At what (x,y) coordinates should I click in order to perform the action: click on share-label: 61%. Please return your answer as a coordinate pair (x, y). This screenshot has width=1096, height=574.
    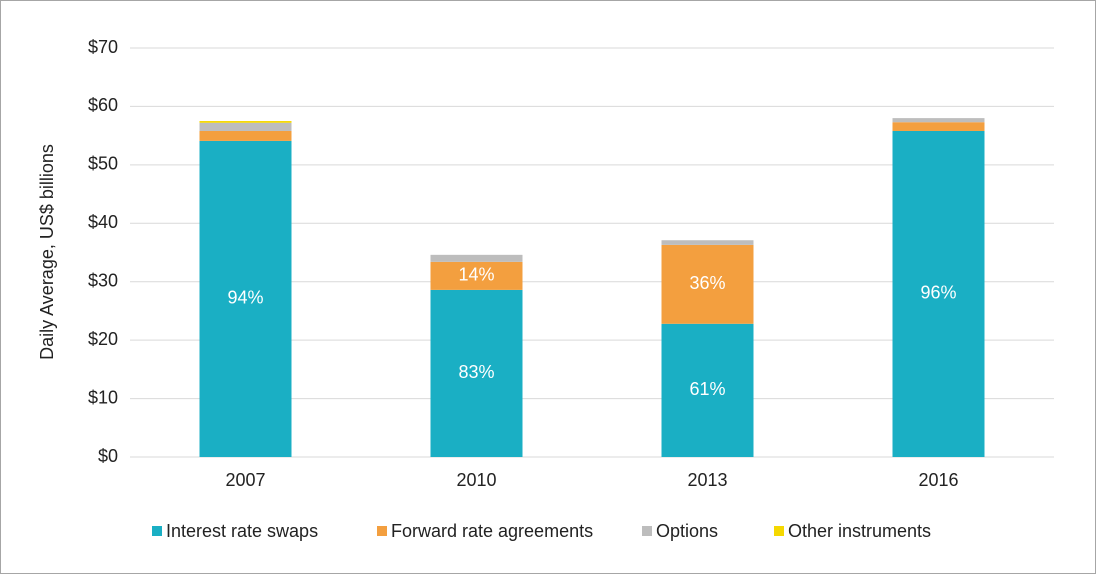
    Looking at the image, I should click on (707, 389).